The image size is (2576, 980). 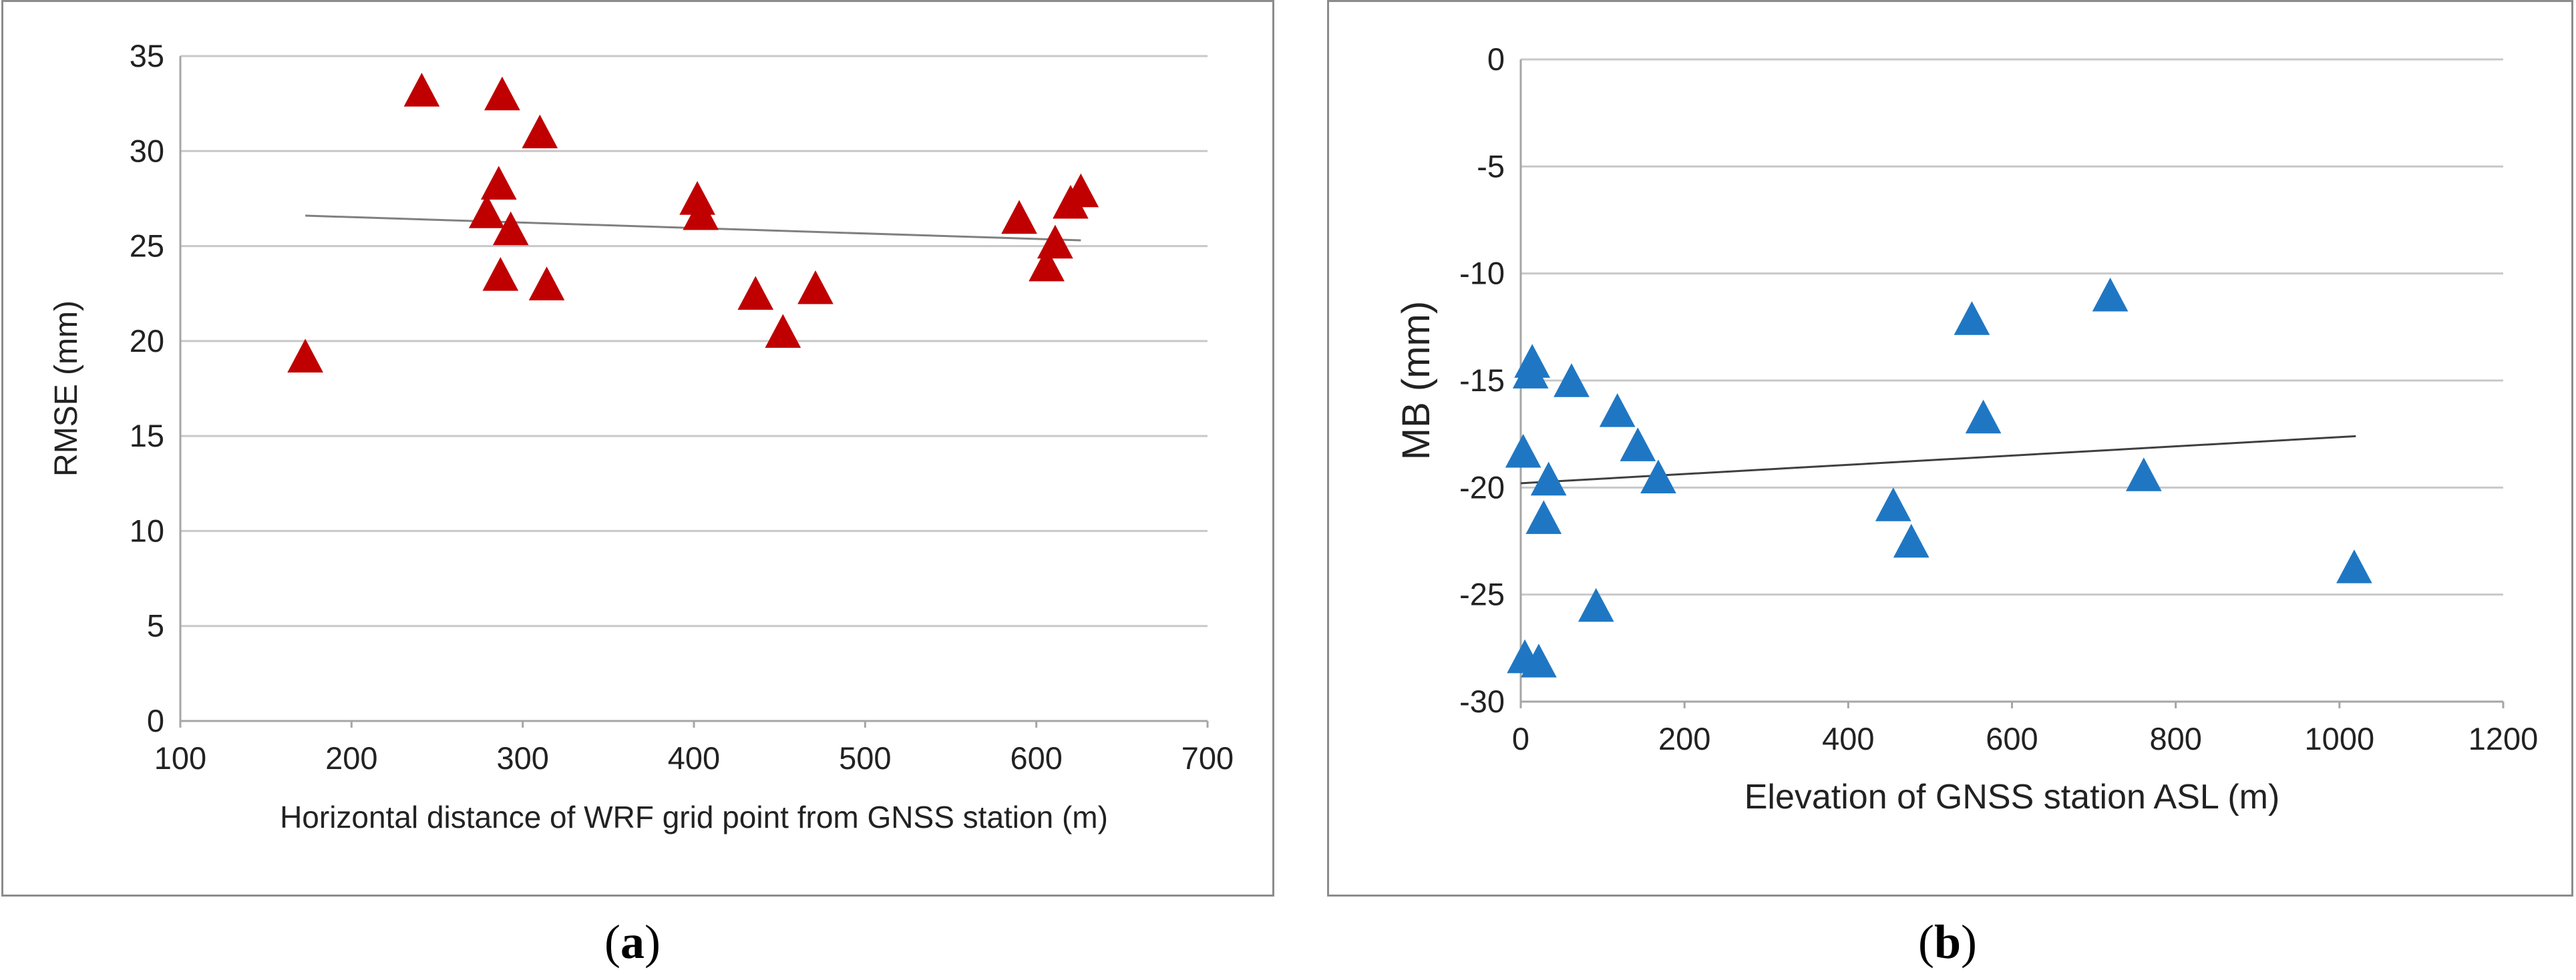 I want to click on y-tick-label-b: -5, so click(x=1491, y=166).